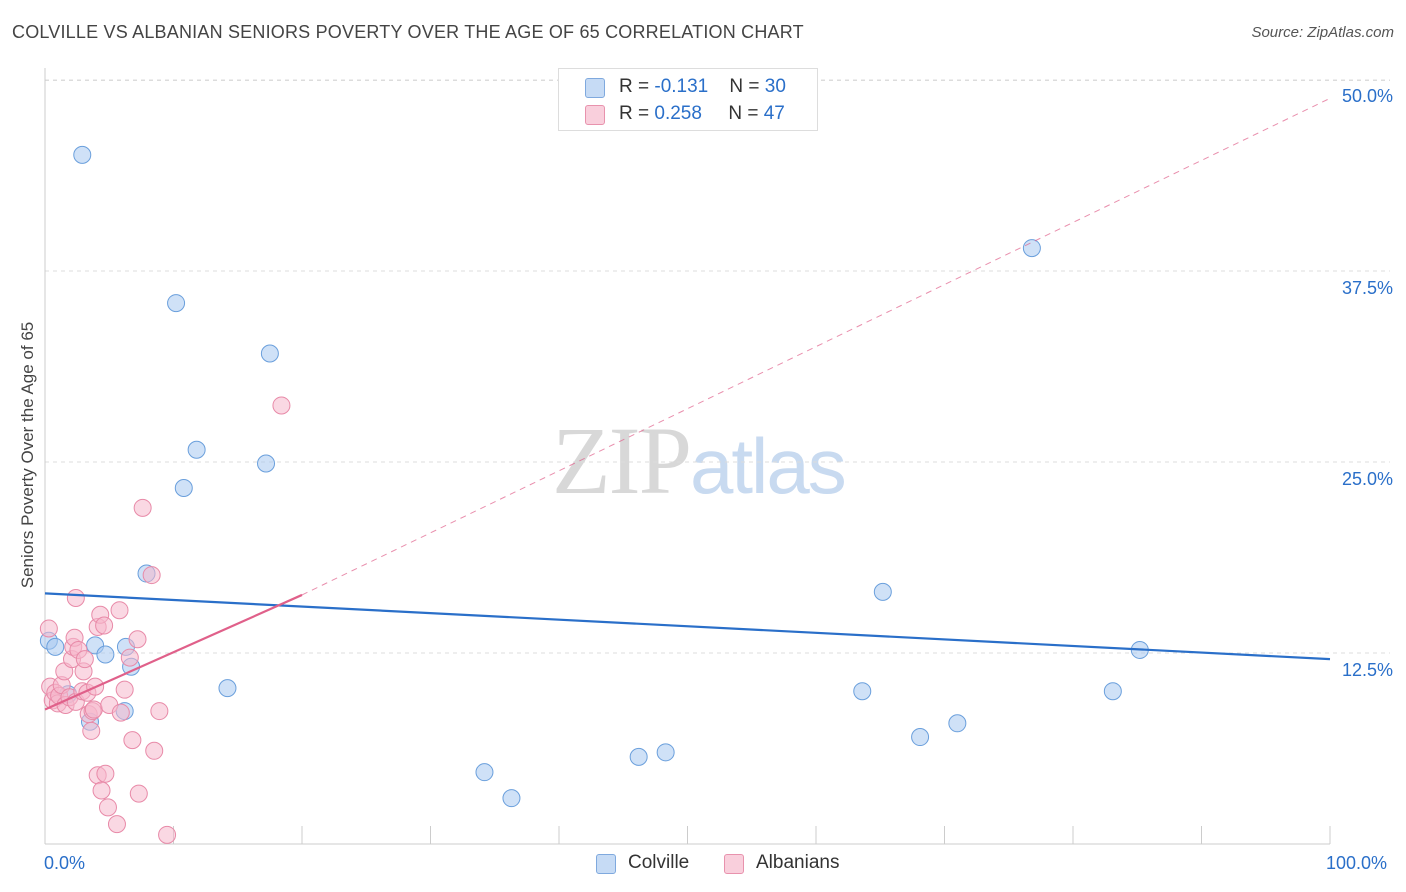 This screenshot has width=1406, height=892. Describe the element at coordinates (678, 113) in the screenshot. I see `r-value-albanians: 0.258` at that location.